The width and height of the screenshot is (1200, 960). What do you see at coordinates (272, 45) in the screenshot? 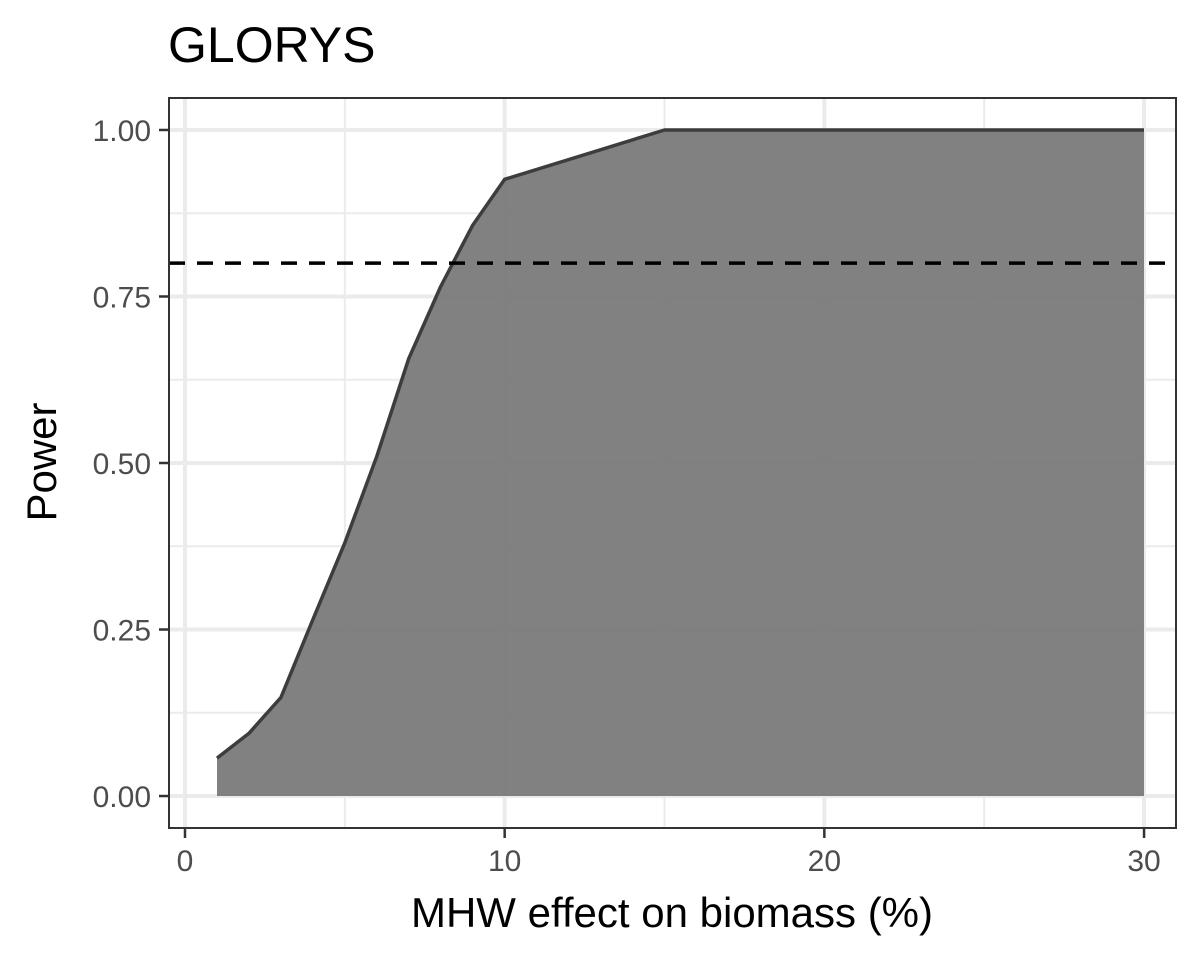
I see `chart-title: GLORYS` at bounding box center [272, 45].